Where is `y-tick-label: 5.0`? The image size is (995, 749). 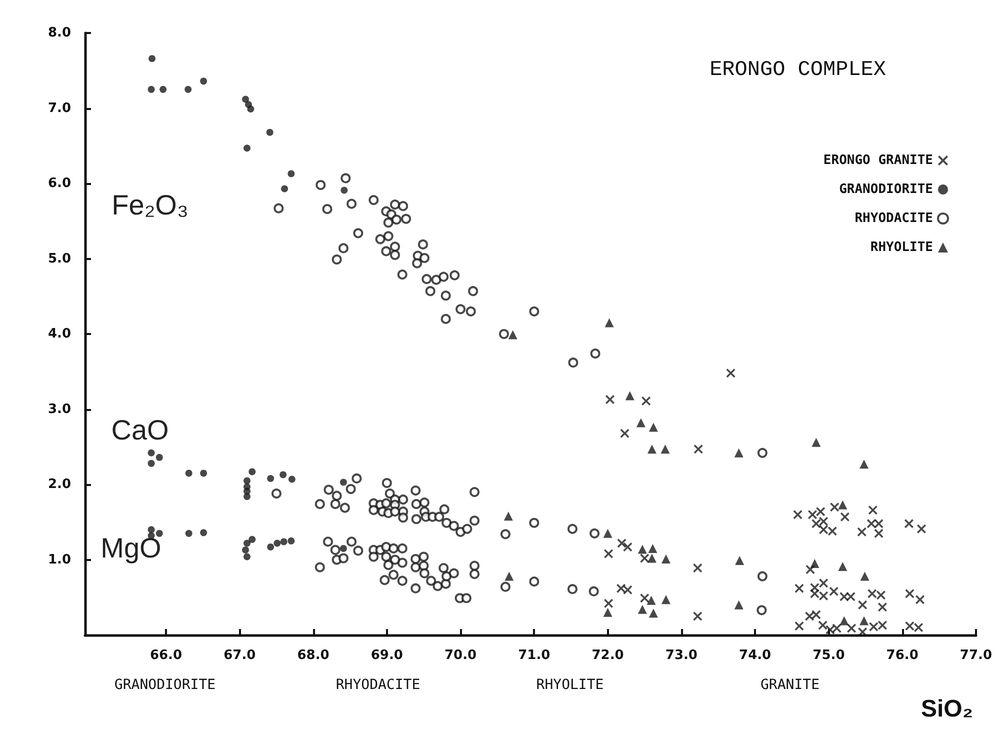 y-tick-label: 5.0 is located at coordinates (59, 258).